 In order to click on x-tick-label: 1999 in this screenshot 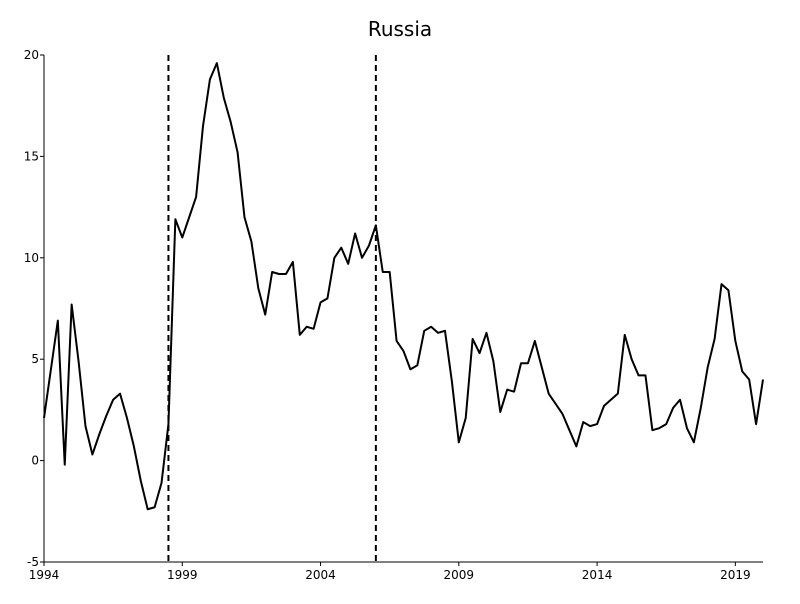, I will do `click(182, 575)`.